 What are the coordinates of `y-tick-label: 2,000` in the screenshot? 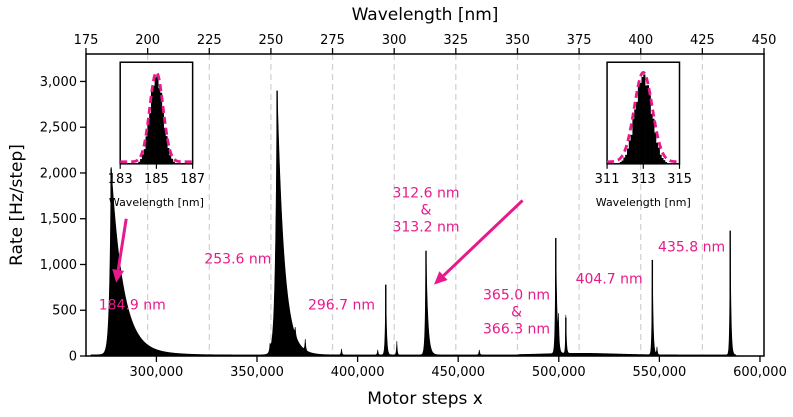 It's located at (58, 173).